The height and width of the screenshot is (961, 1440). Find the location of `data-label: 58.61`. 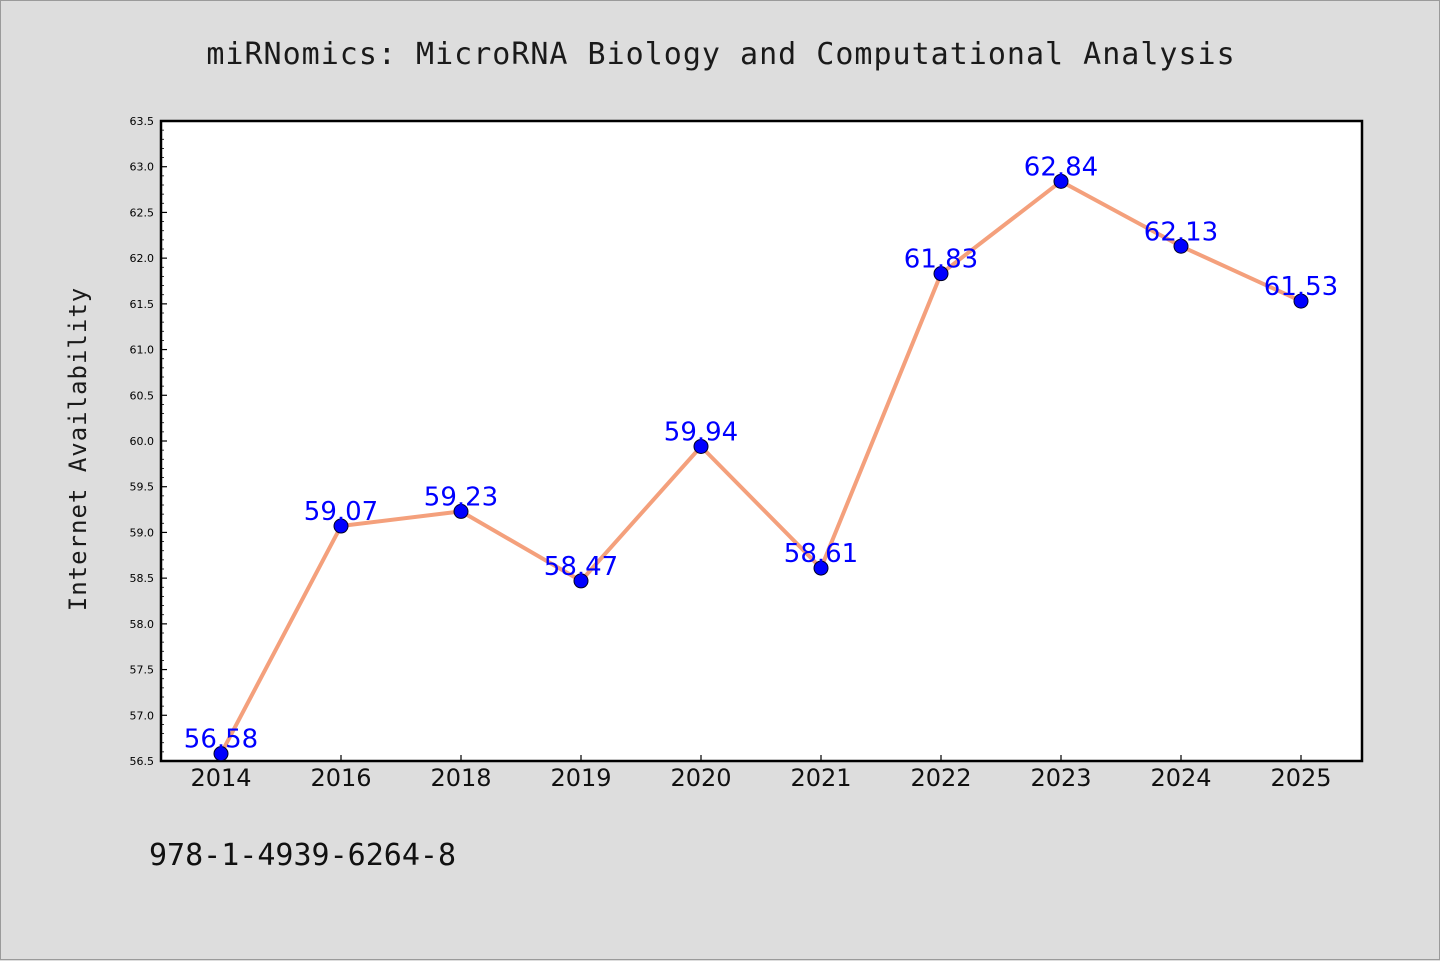

data-label: 58.61 is located at coordinates (821, 554).